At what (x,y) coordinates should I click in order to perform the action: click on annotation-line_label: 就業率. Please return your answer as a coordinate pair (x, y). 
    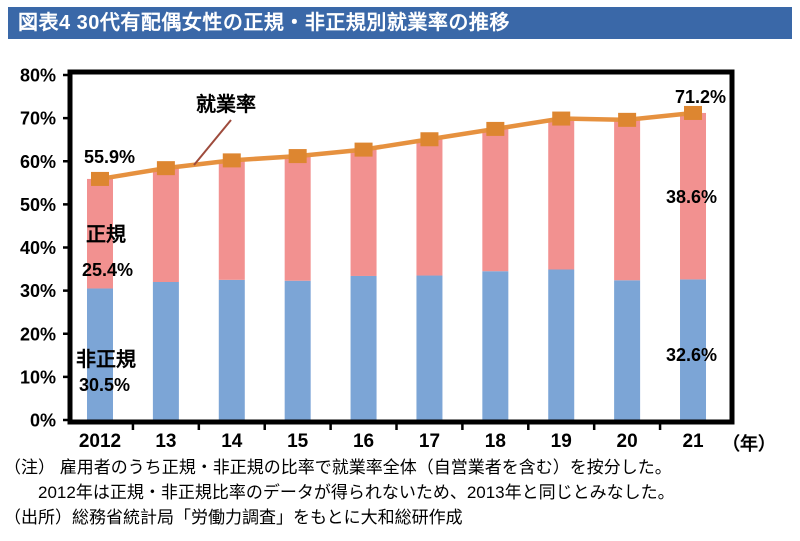
    Looking at the image, I should click on (226, 104).